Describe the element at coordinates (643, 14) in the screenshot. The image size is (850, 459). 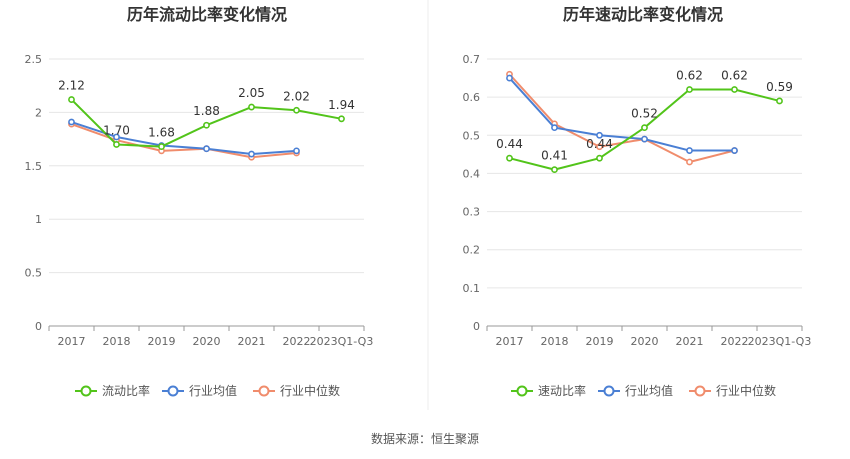
I see `chart-title: 历年速动比率变化情况` at that location.